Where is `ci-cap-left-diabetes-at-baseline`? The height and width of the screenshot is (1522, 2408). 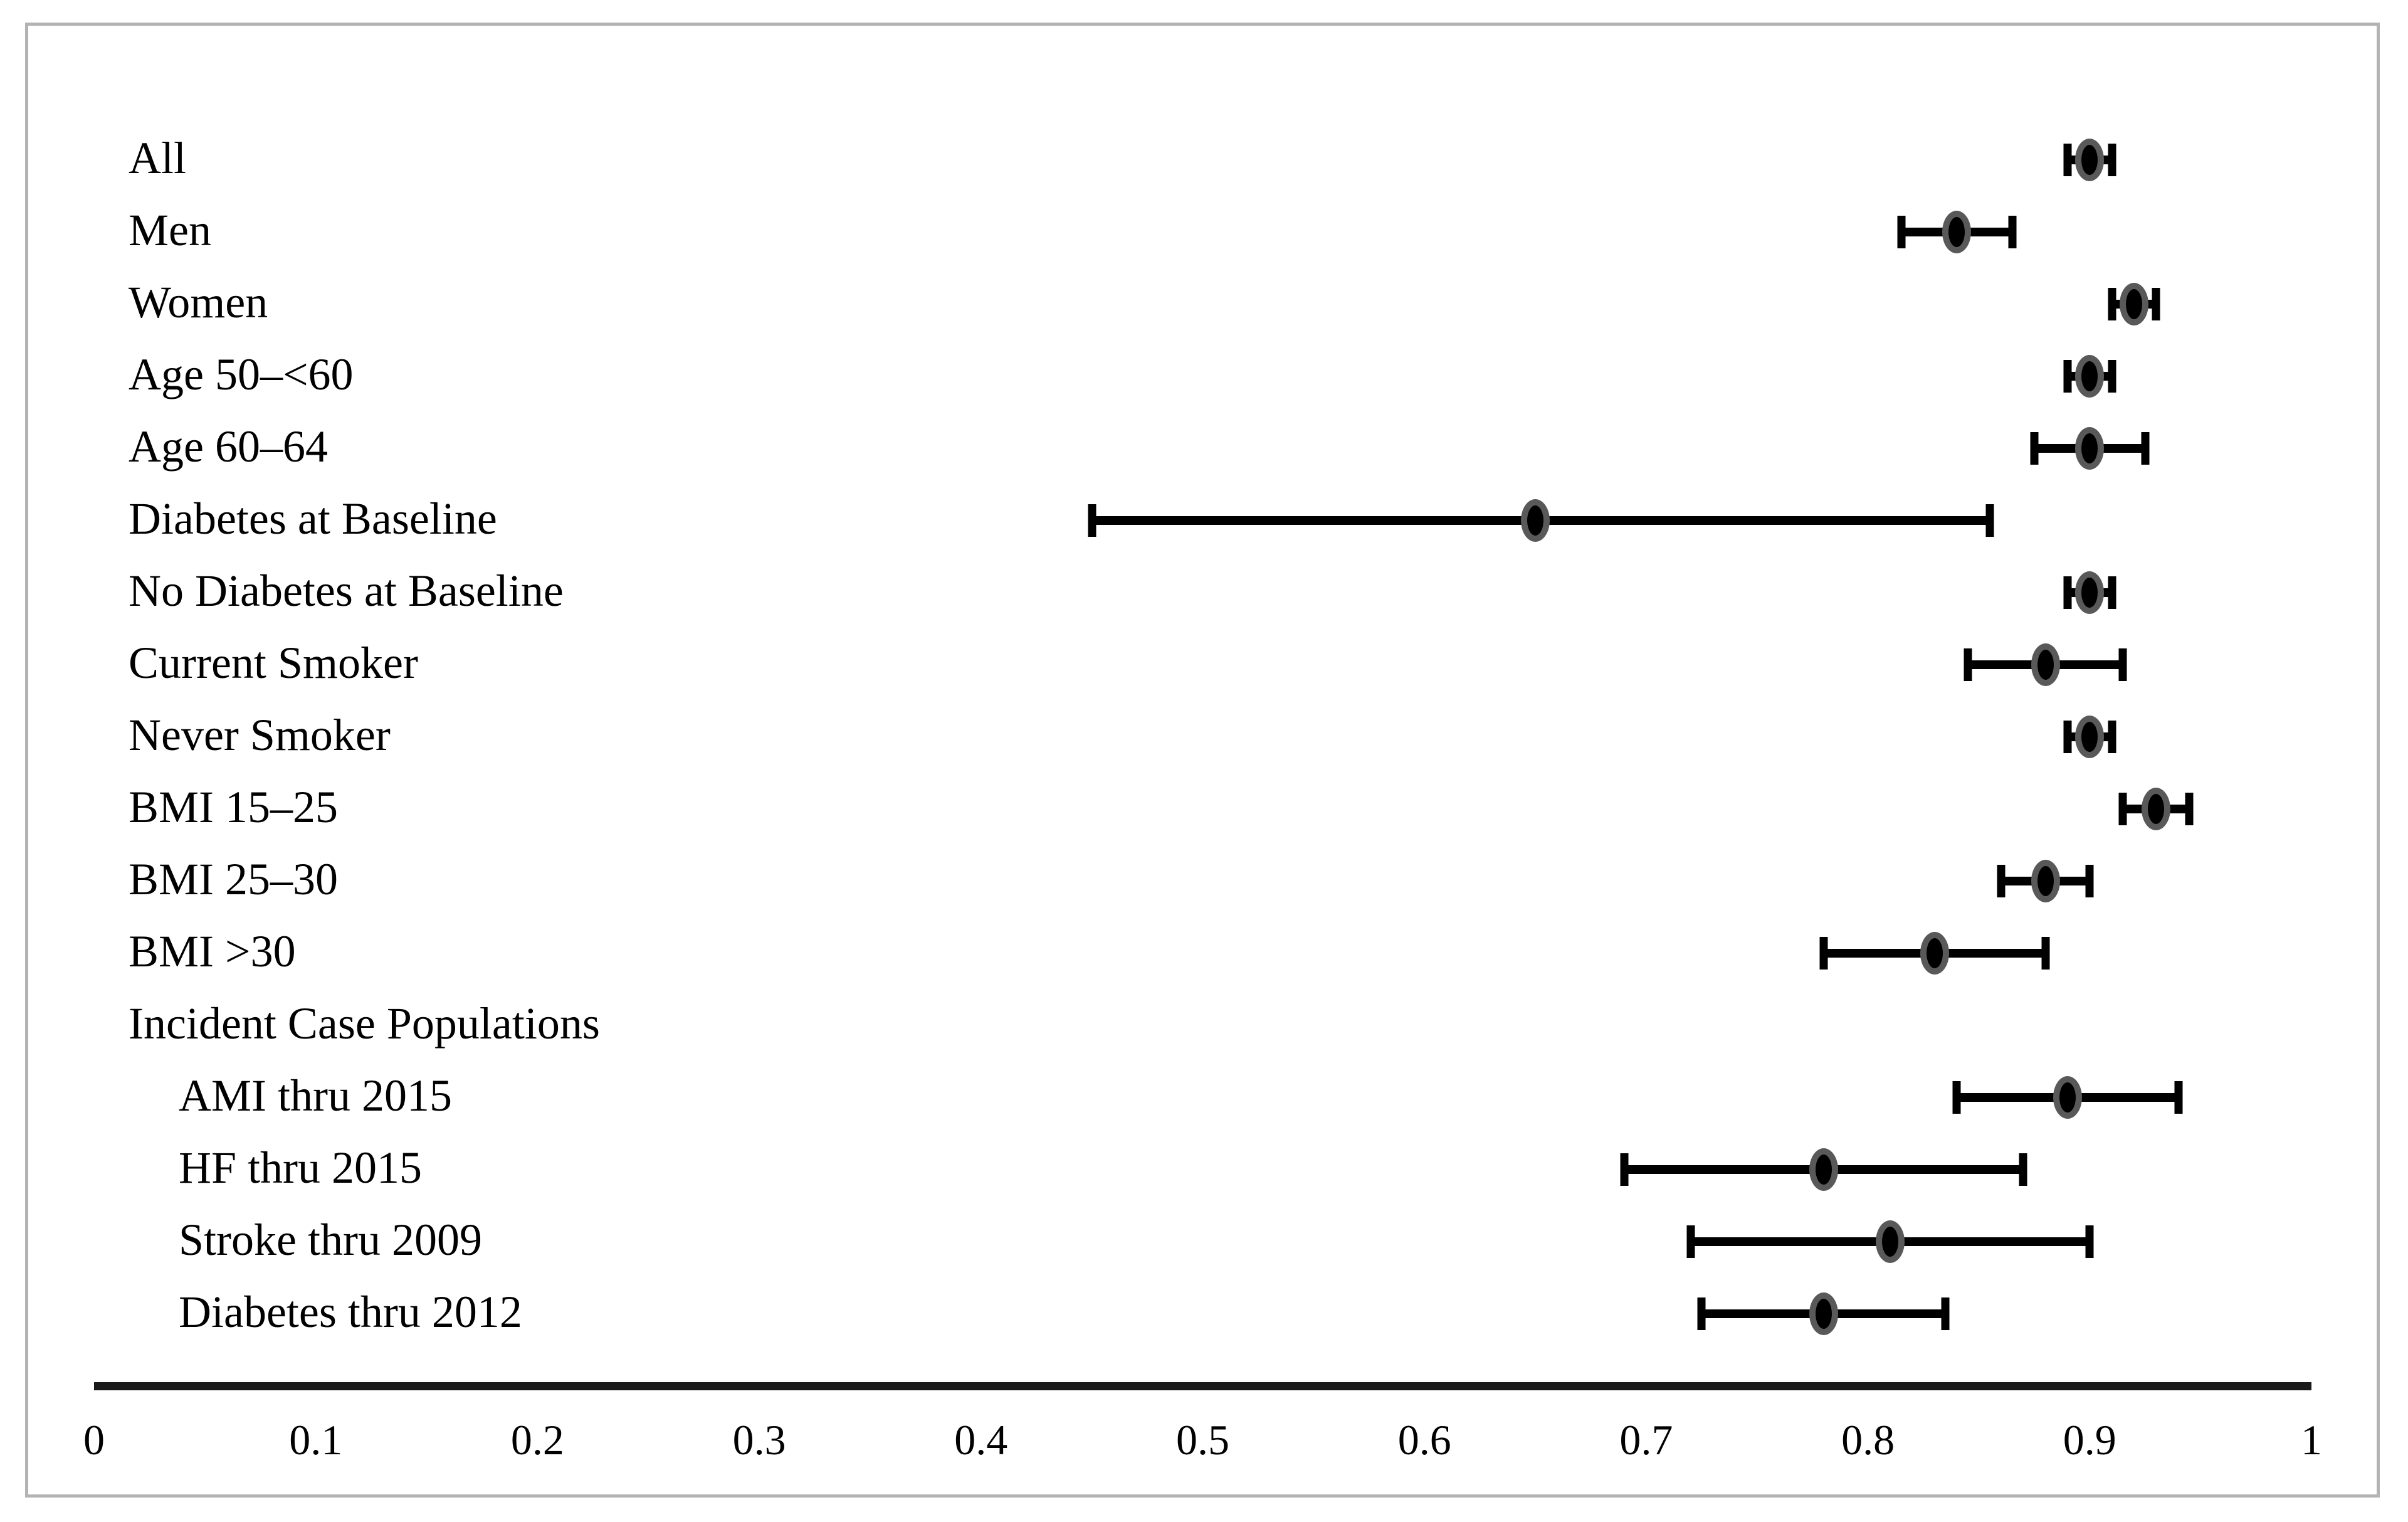
ci-cap-left-diabetes-at-baseline is located at coordinates (1092, 520).